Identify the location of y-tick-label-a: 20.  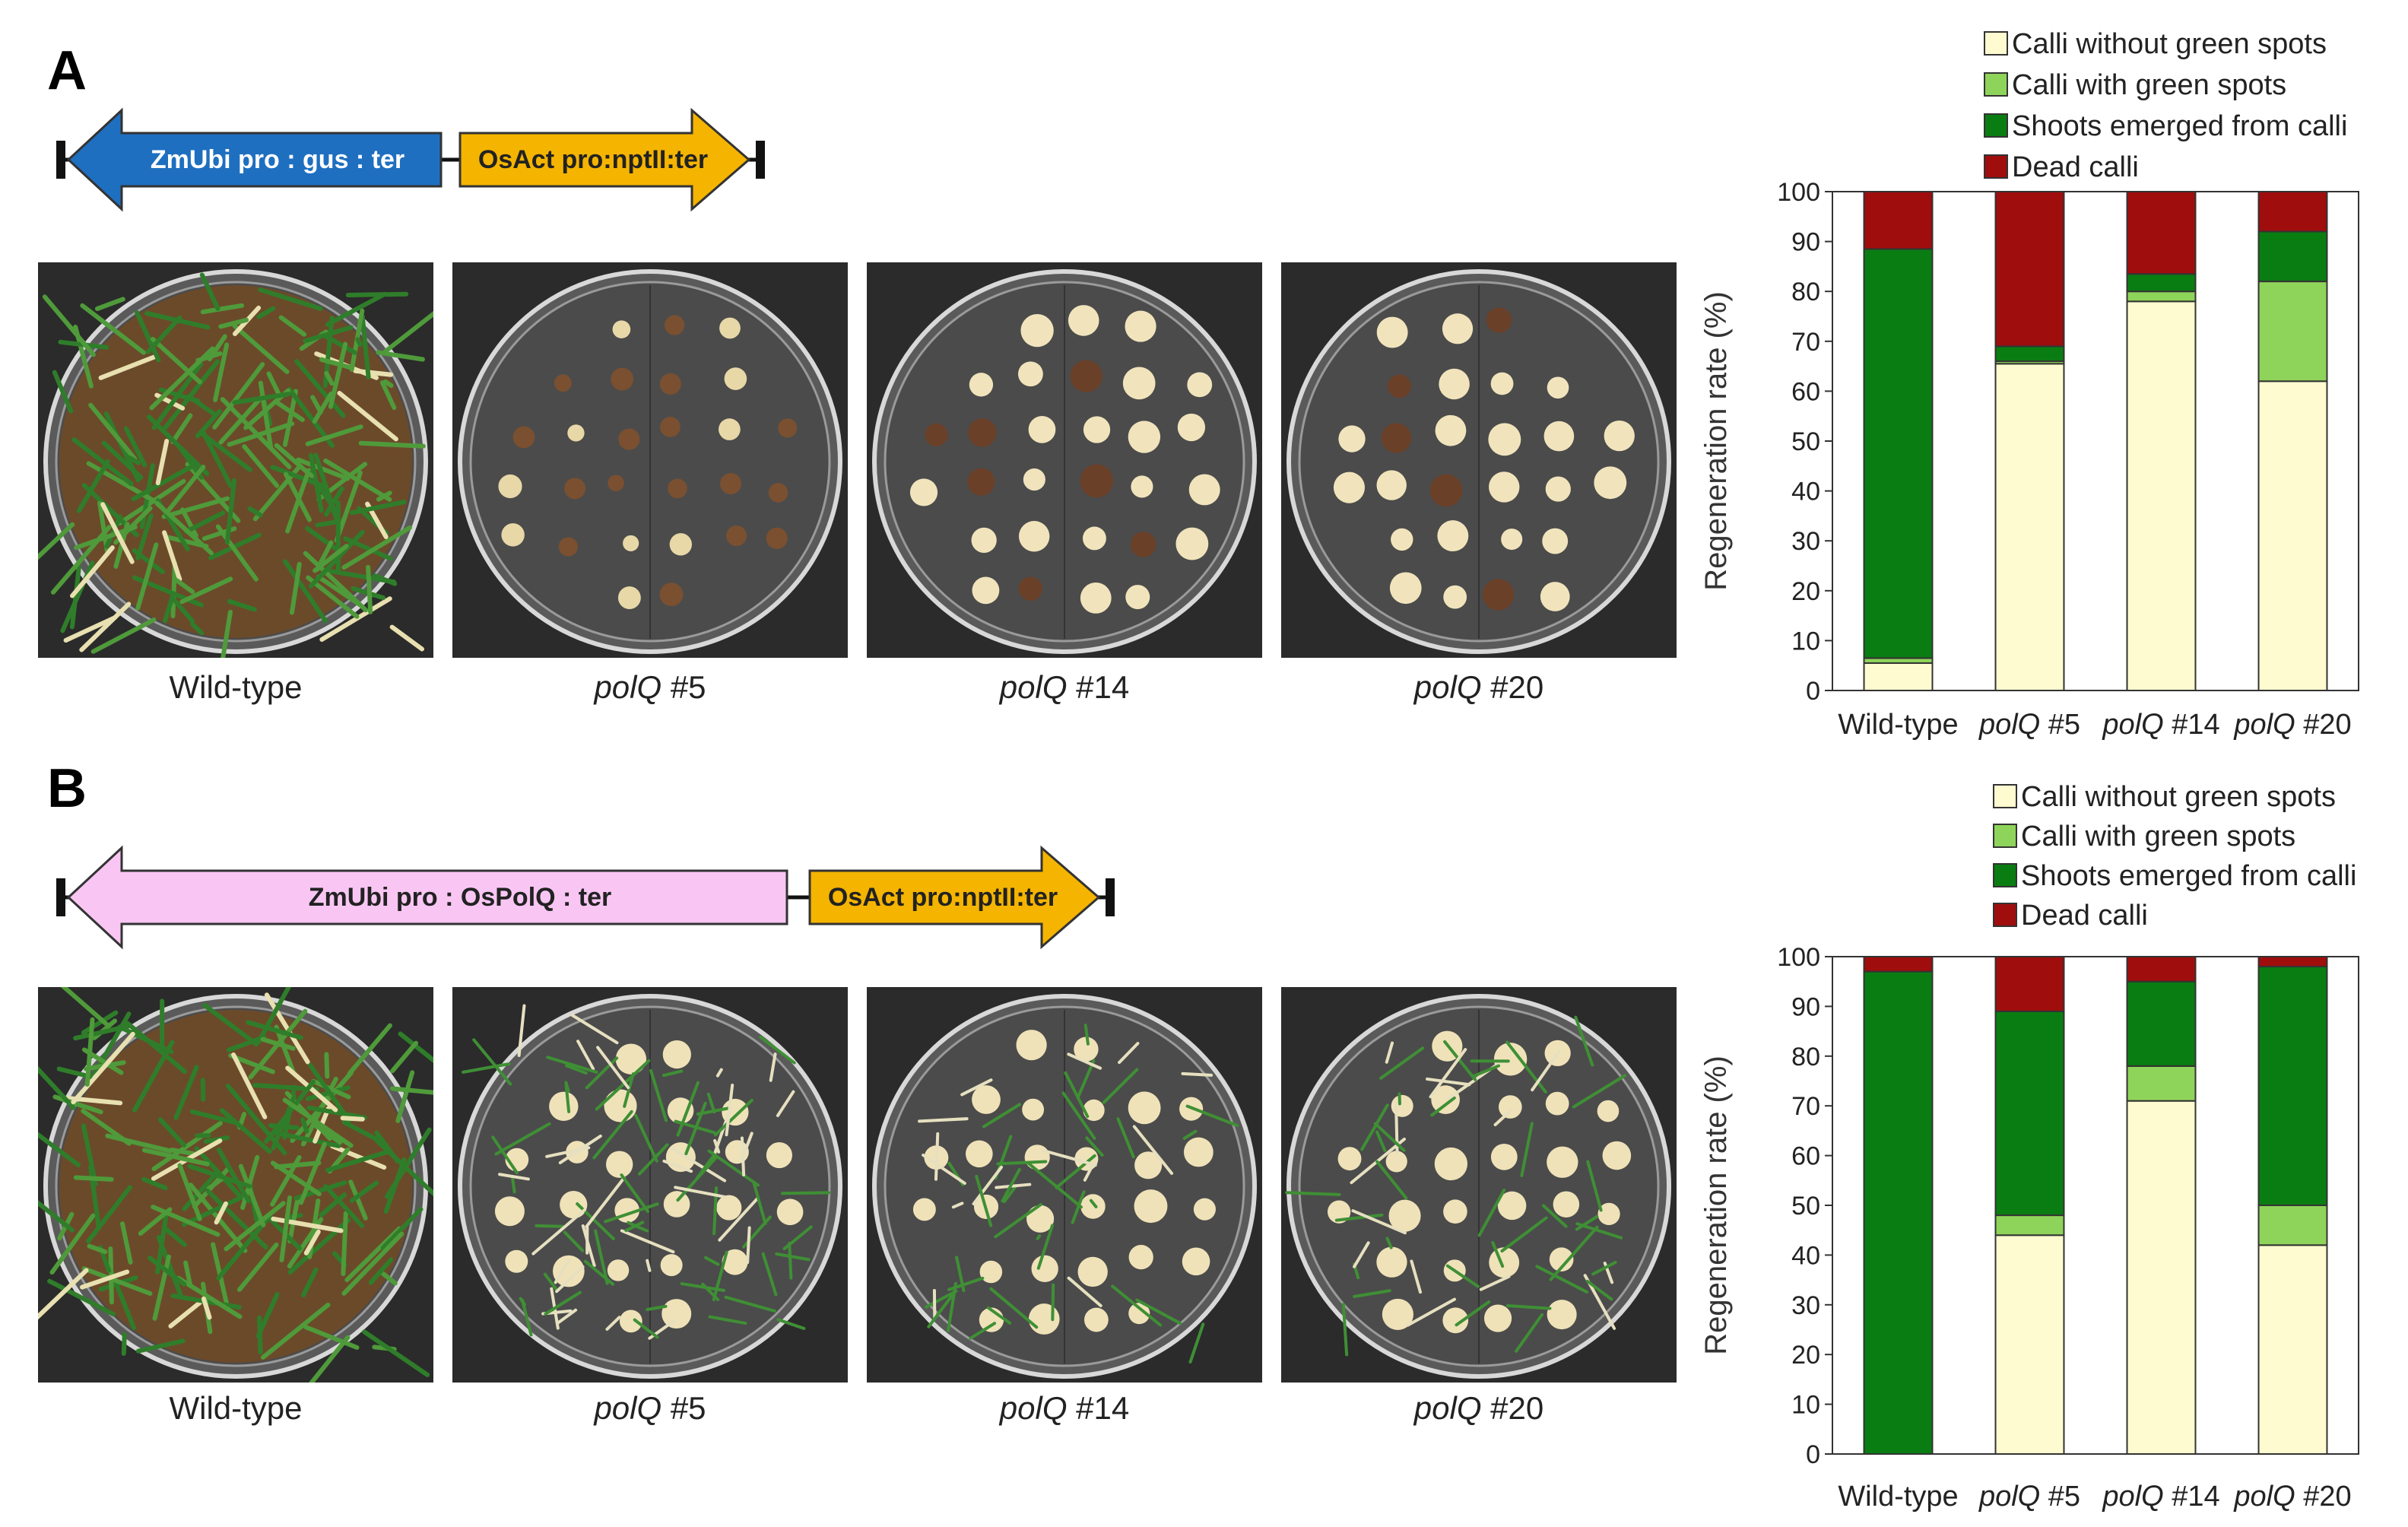
(1805, 591).